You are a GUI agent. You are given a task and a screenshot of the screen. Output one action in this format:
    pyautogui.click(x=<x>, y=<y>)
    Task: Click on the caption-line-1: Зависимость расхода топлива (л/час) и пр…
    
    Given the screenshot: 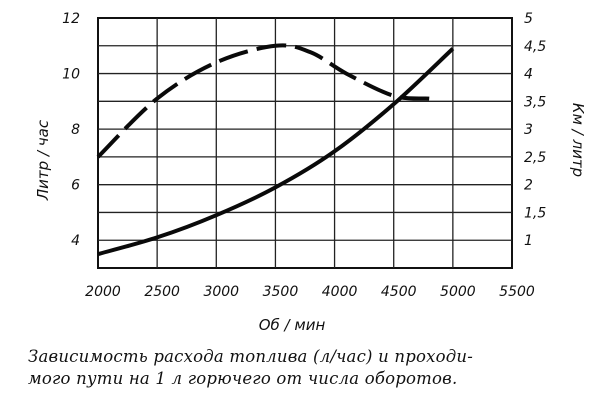 What is the action you would take?
    pyautogui.click(x=251, y=356)
    